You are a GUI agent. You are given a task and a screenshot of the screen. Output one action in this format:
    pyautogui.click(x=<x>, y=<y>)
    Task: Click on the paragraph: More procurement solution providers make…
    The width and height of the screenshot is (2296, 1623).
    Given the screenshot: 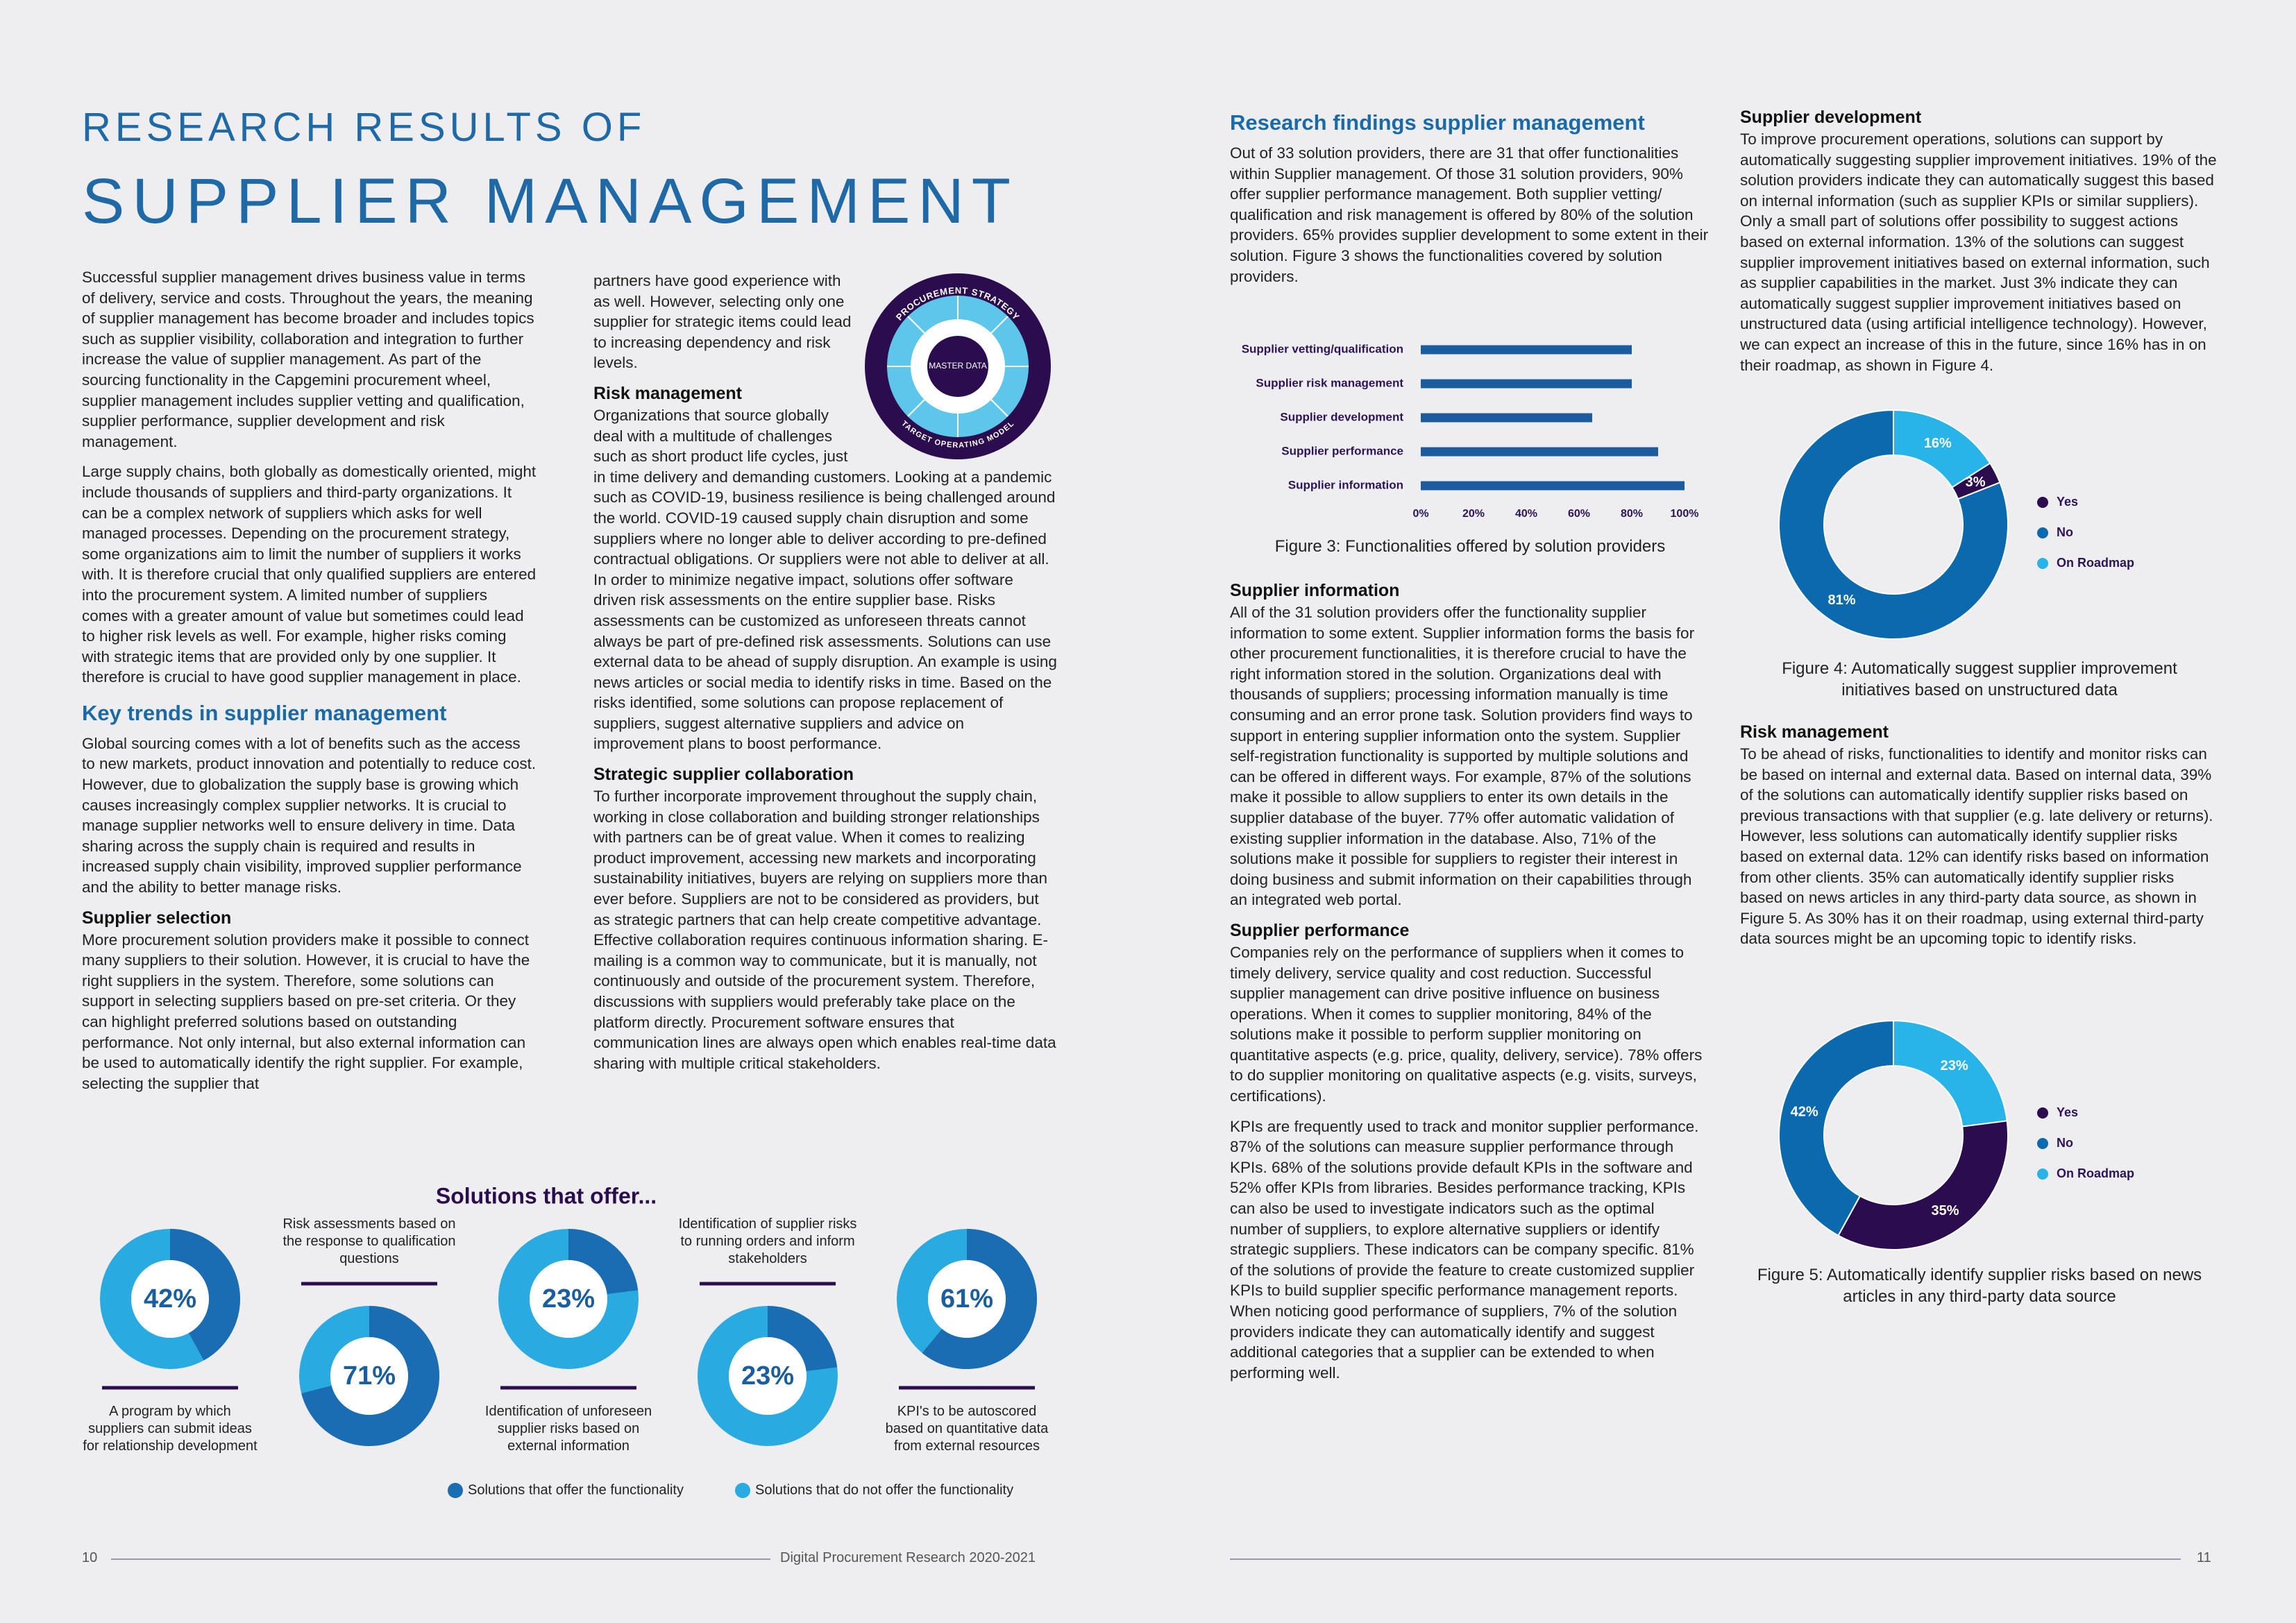 What is the action you would take?
    pyautogui.click(x=306, y=1012)
    